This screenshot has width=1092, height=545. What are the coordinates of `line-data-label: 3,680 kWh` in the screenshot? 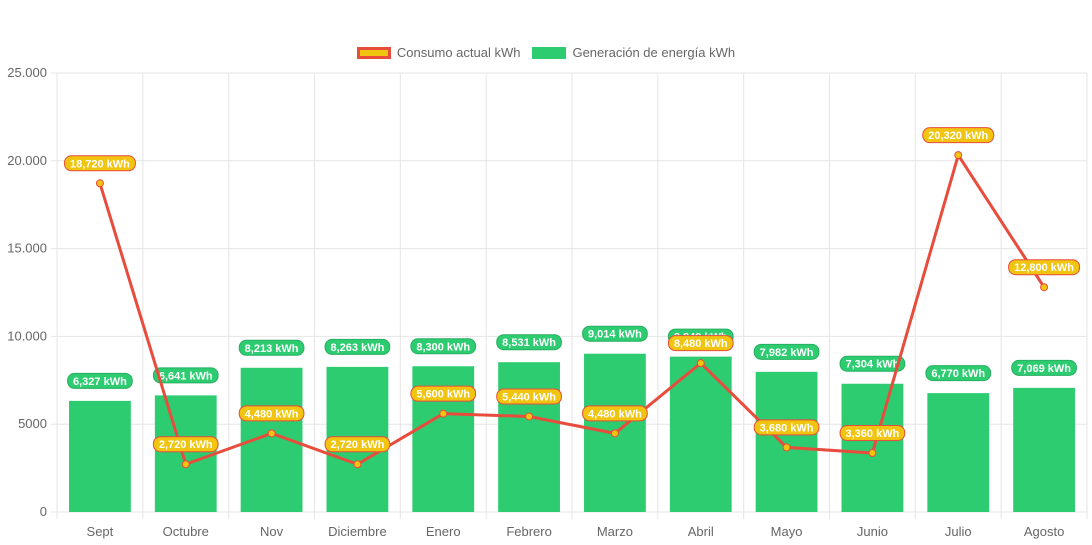 It's located at (786, 427).